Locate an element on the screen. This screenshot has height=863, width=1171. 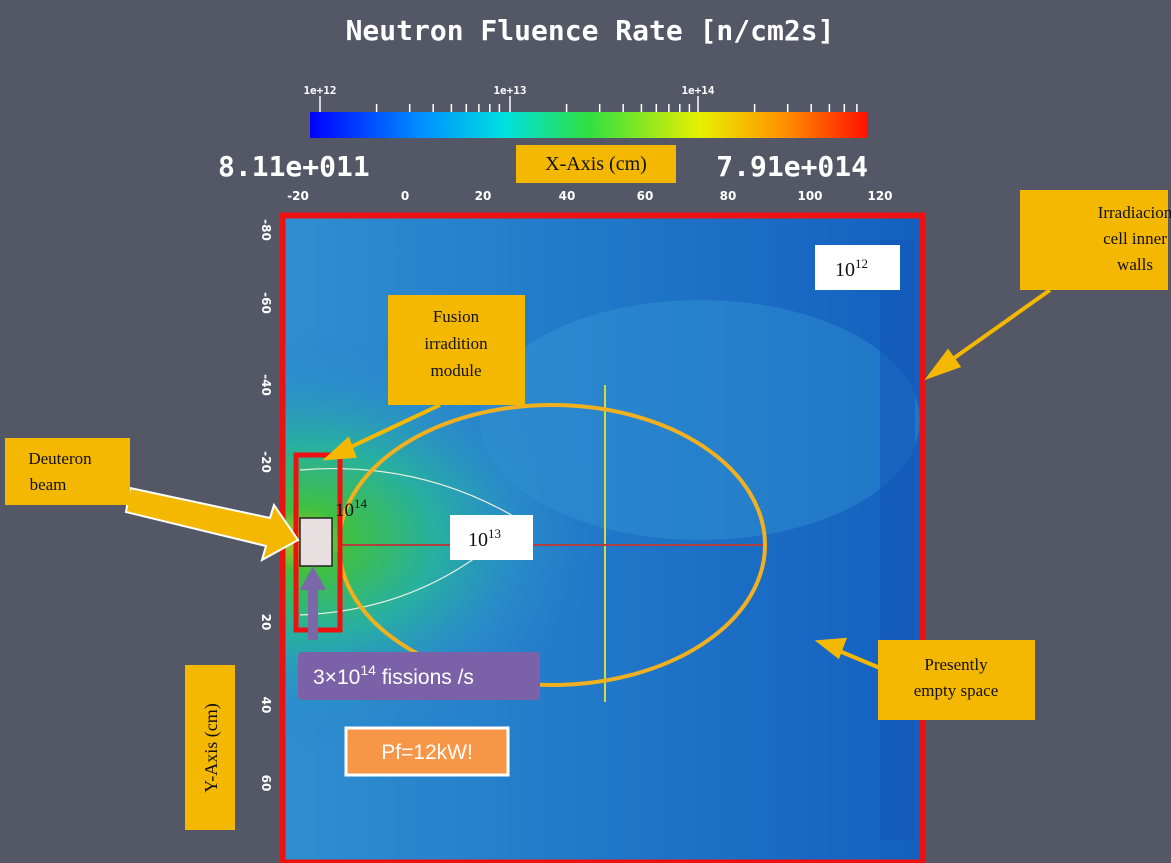
line: beam is located at coordinates (48, 484).